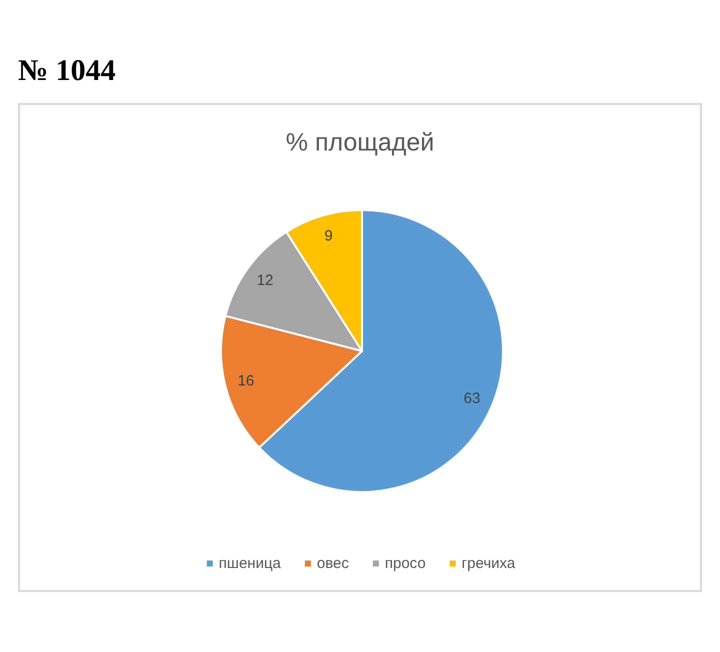 Image resolution: width=720 pixels, height=652 pixels. I want to click on text: № 1044, so click(67, 70).